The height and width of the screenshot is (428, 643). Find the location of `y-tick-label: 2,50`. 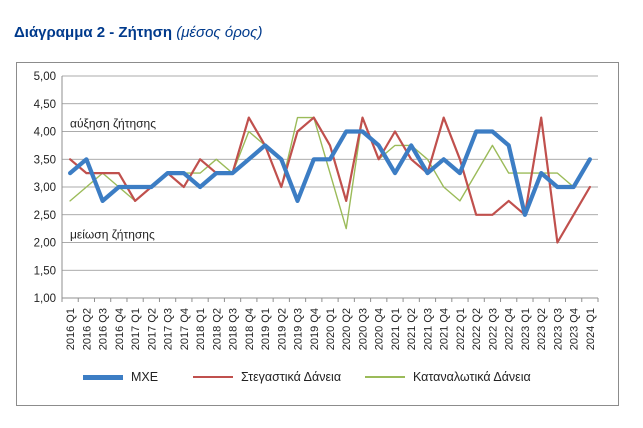

y-tick-label: 2,50 is located at coordinates (45, 216).